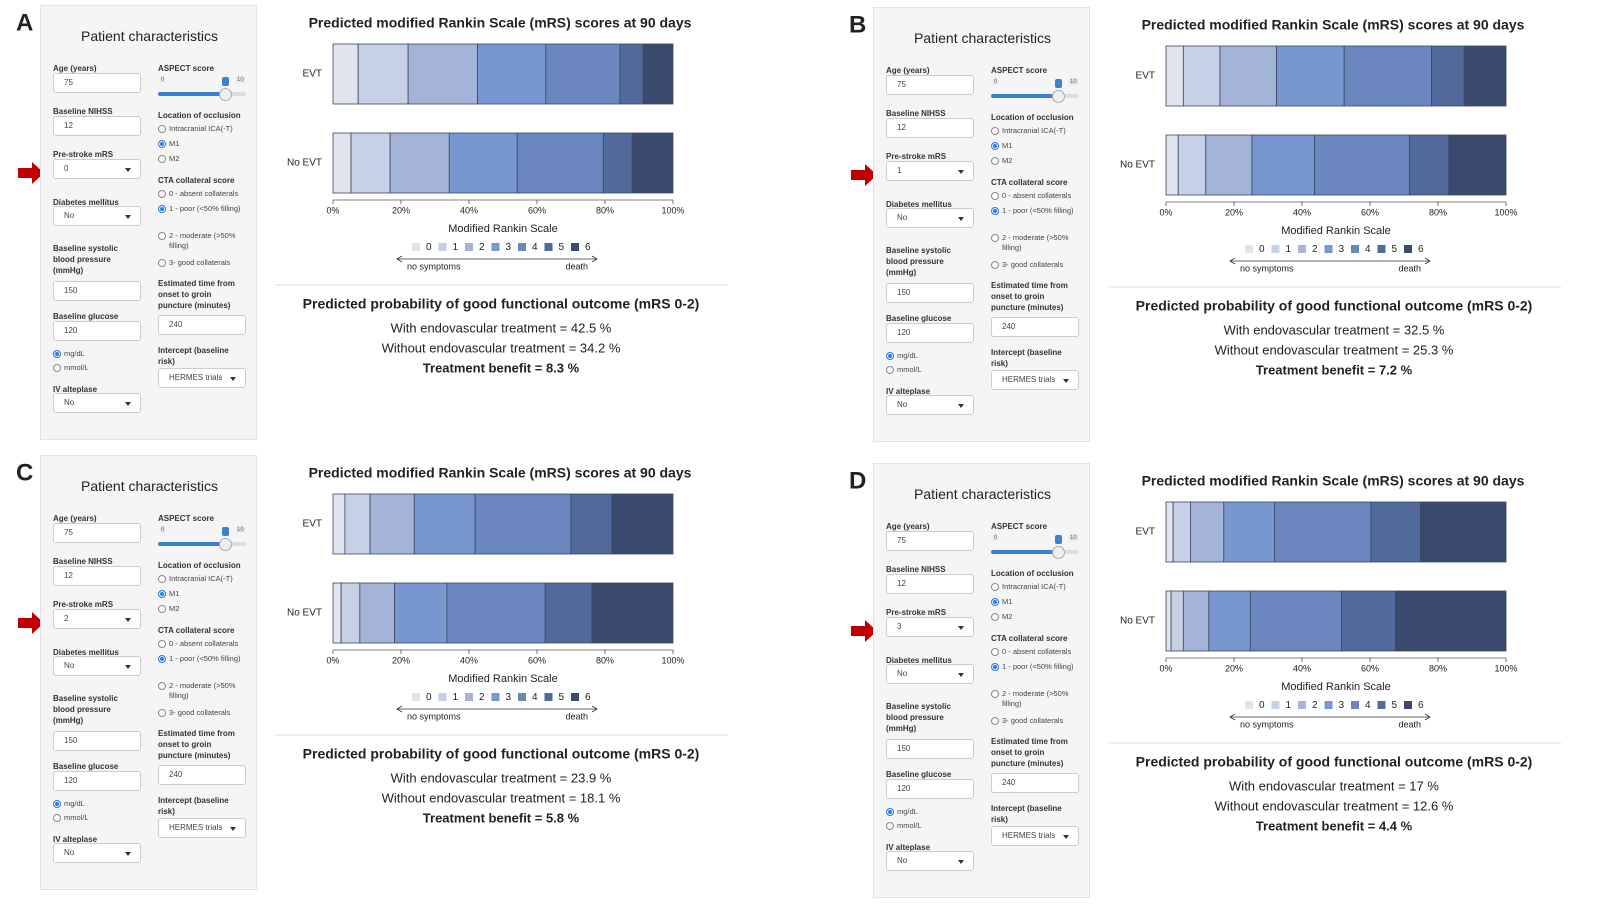 This screenshot has height=924, width=1600. I want to click on select-caret, so click(1066, 381).